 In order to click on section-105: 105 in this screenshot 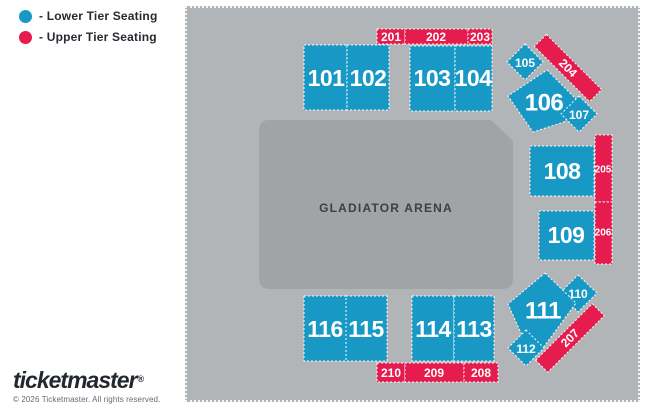, I will do `click(525, 62)`.